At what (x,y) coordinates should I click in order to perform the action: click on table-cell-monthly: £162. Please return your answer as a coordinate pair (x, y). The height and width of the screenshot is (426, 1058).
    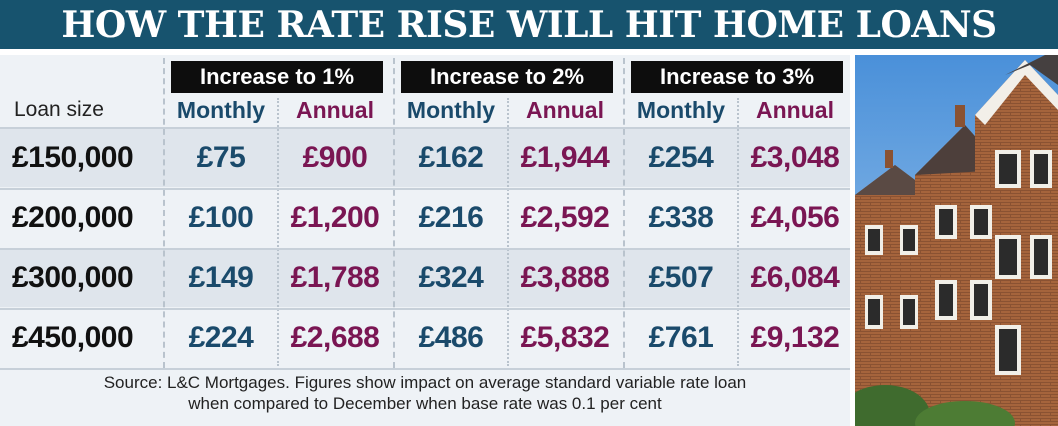
    Looking at the image, I should click on (451, 157).